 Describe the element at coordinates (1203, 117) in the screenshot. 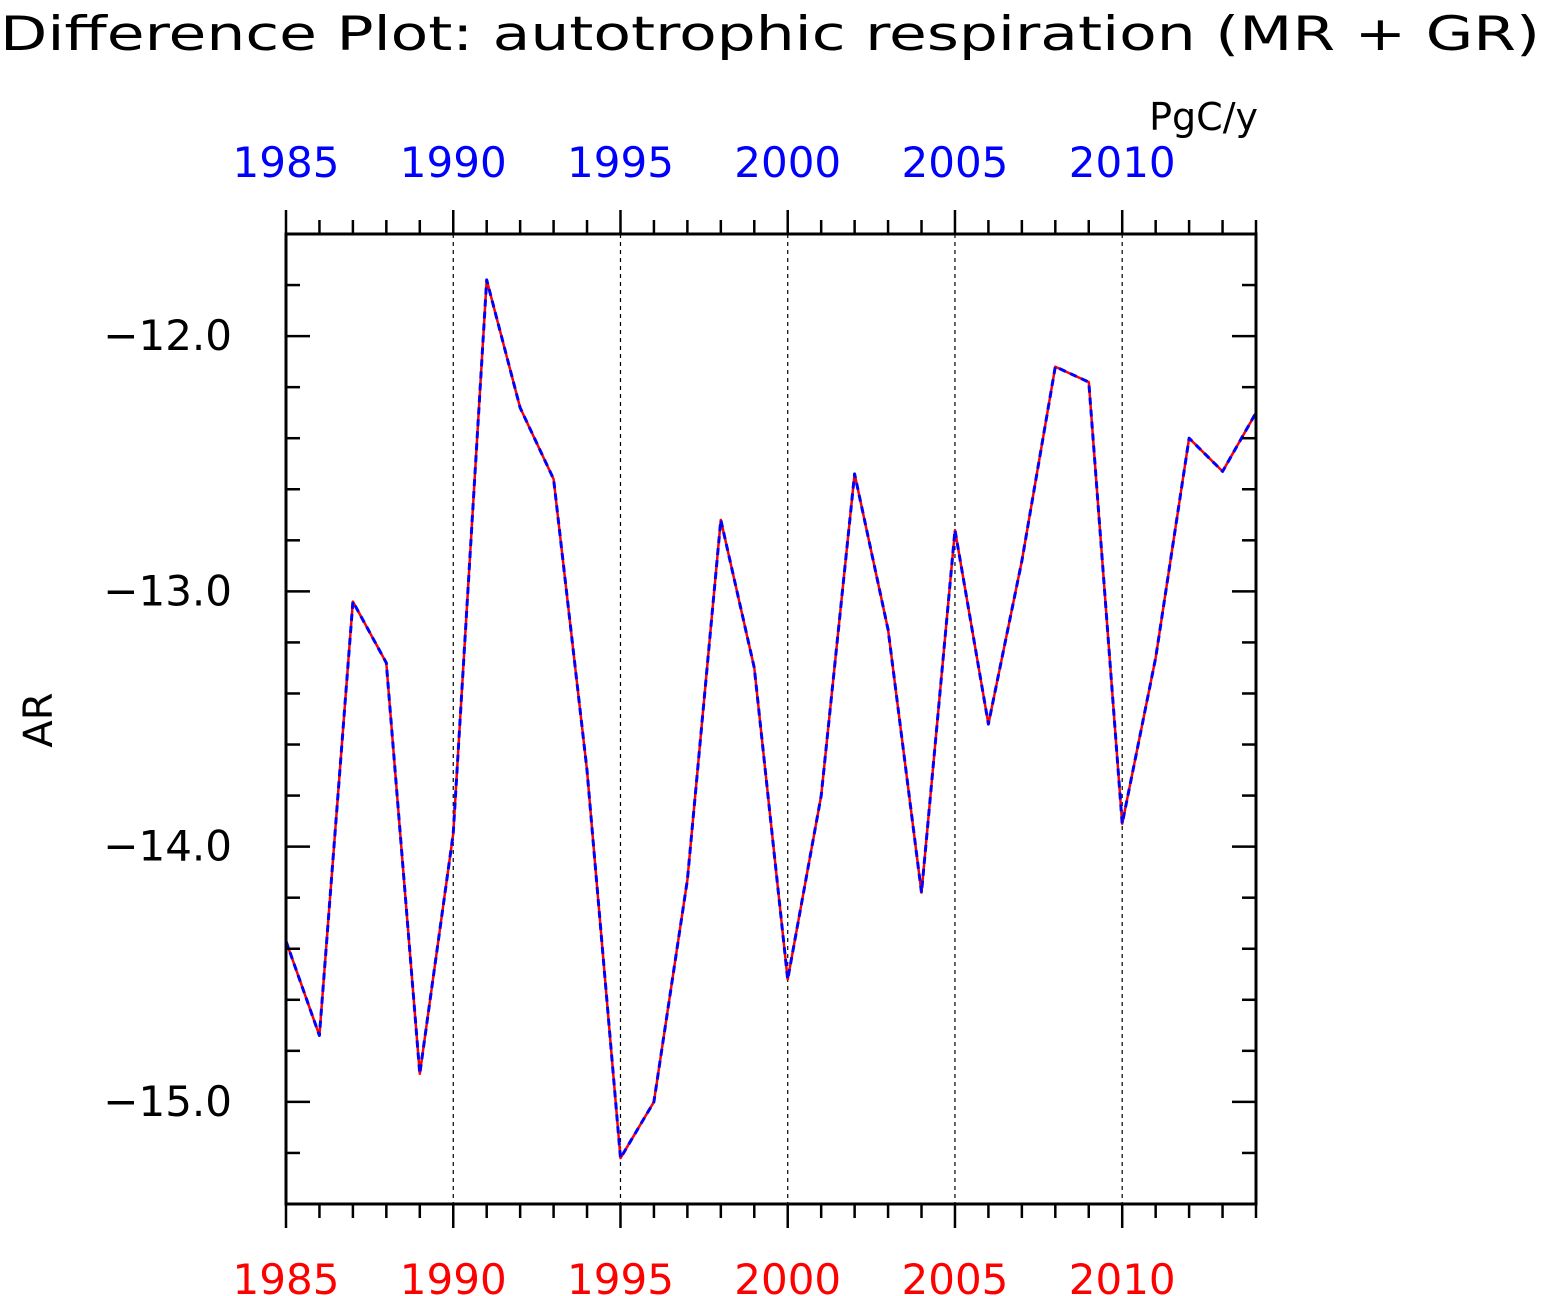

I see `units-label: PgC/y` at that location.